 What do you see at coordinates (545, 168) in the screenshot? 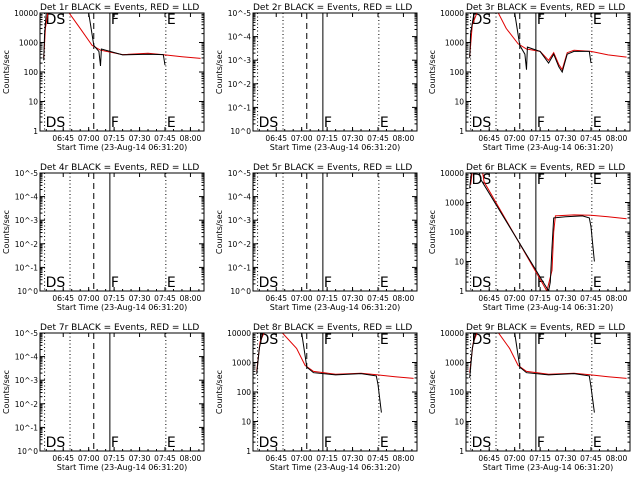
I see `panel-title: Det 6r BLACK = Events, RED = LLD` at bounding box center [545, 168].